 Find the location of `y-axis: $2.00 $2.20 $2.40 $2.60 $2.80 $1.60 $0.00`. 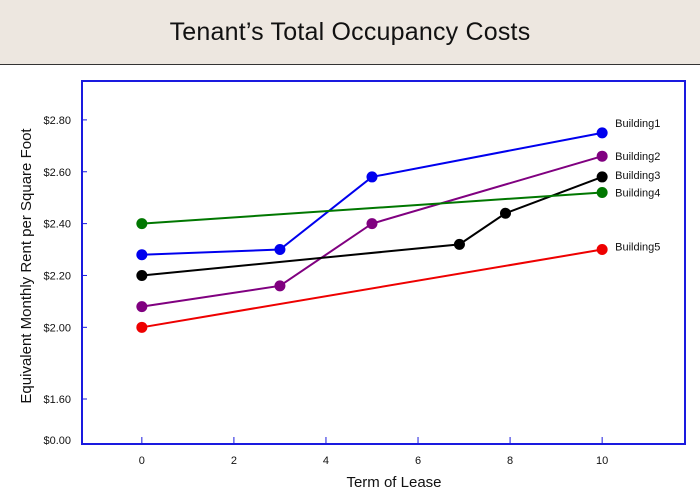

y-axis: $2.00 $2.20 $2.40 $2.60 $2.80 $1.60 $0.00 is located at coordinates (65, 281).